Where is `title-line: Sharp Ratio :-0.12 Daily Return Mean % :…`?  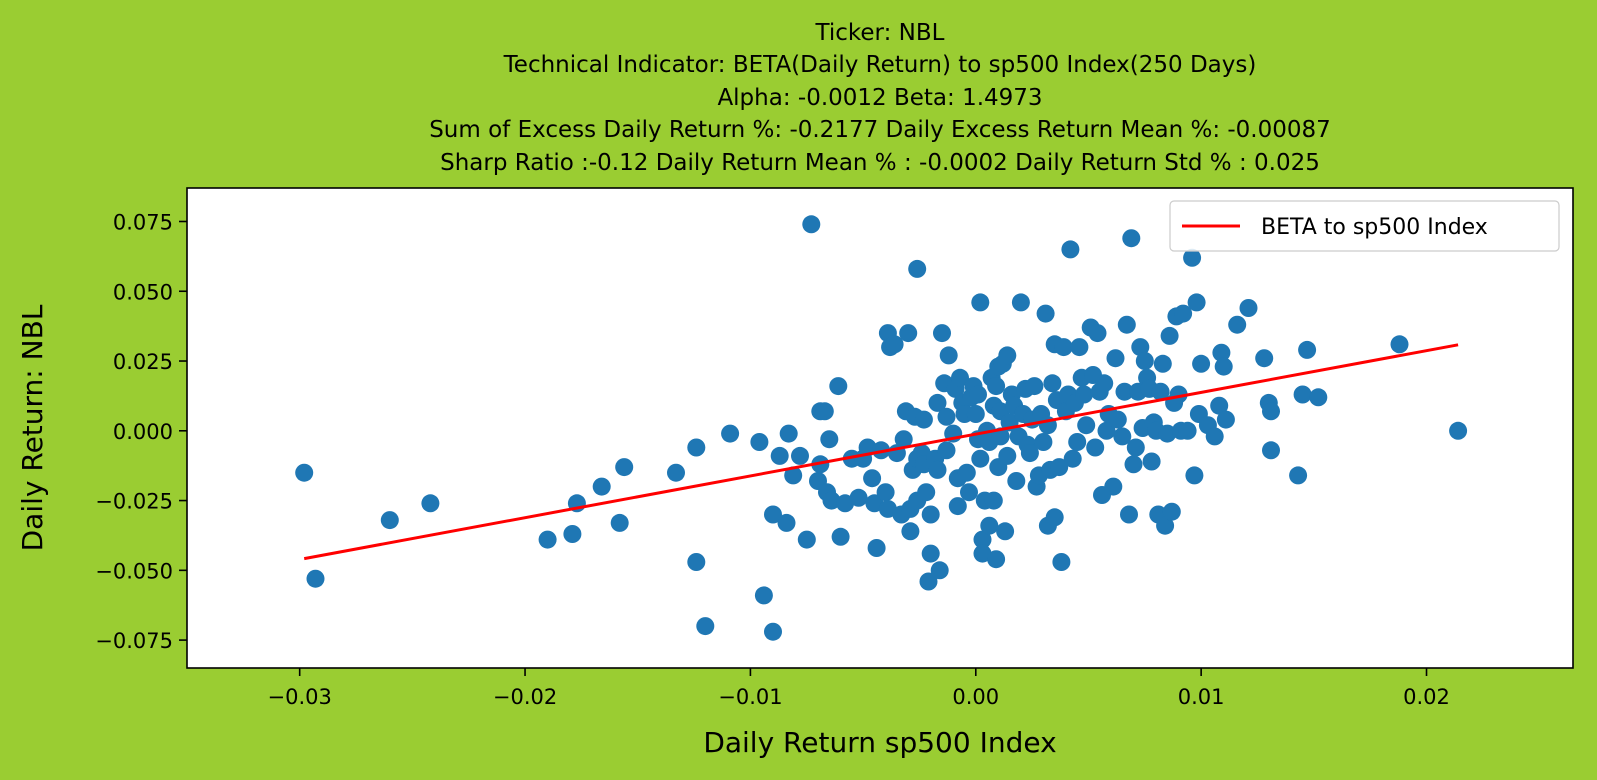
title-line: Sharp Ratio :-0.12 Daily Return Mean % :… is located at coordinates (880, 163).